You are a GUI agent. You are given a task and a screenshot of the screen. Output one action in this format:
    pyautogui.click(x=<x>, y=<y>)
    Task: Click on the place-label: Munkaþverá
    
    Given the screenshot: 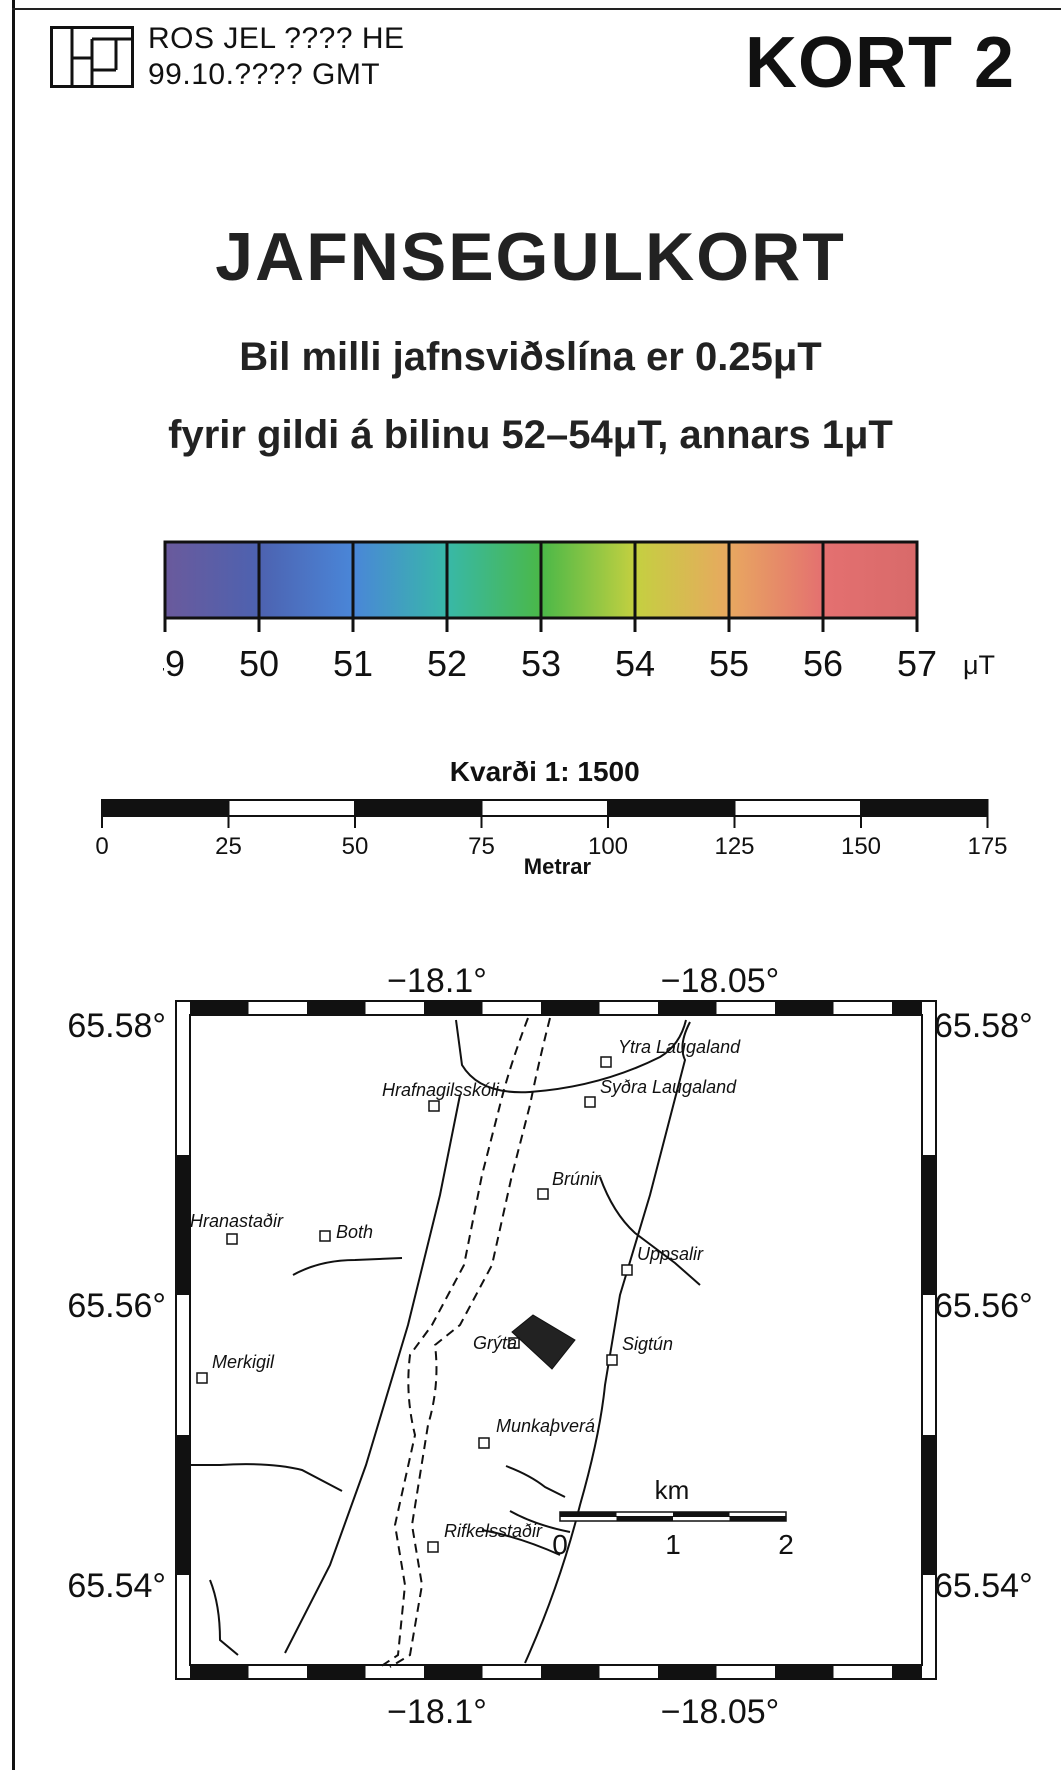 What is the action you would take?
    pyautogui.click(x=545, y=1426)
    